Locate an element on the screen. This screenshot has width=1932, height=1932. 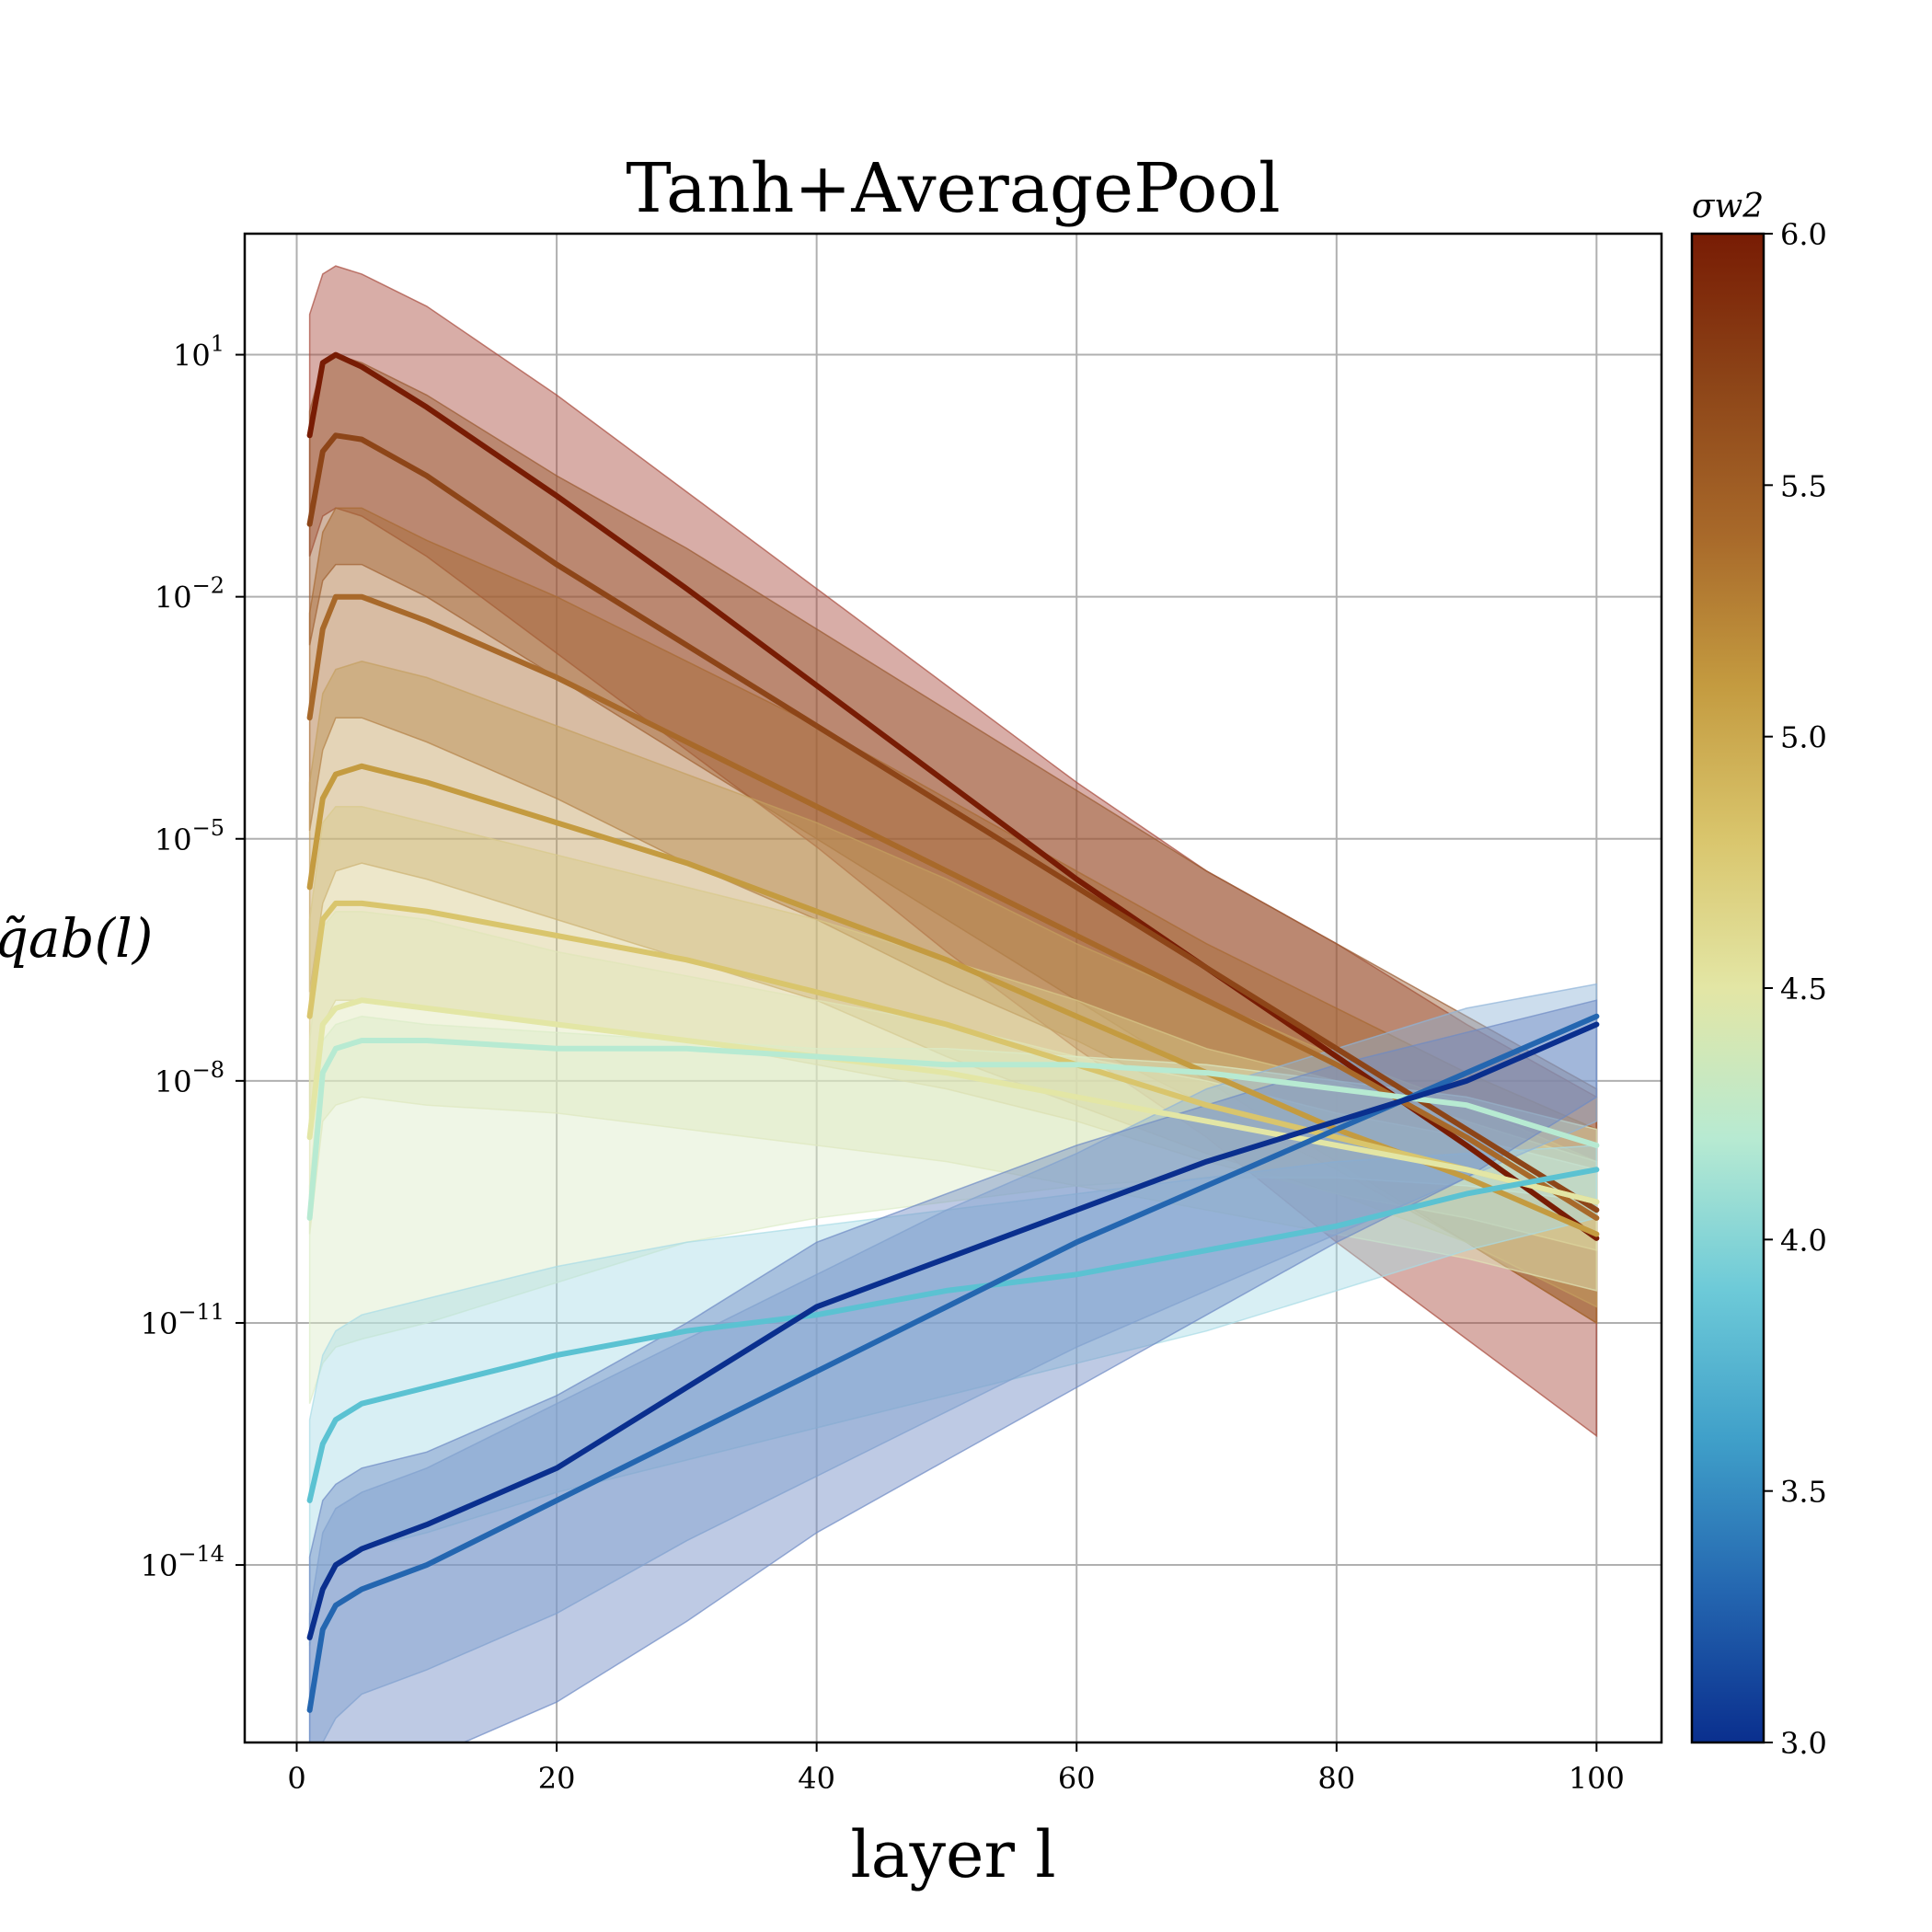
chart-title: Tanh+AveragePool is located at coordinates (953, 188).